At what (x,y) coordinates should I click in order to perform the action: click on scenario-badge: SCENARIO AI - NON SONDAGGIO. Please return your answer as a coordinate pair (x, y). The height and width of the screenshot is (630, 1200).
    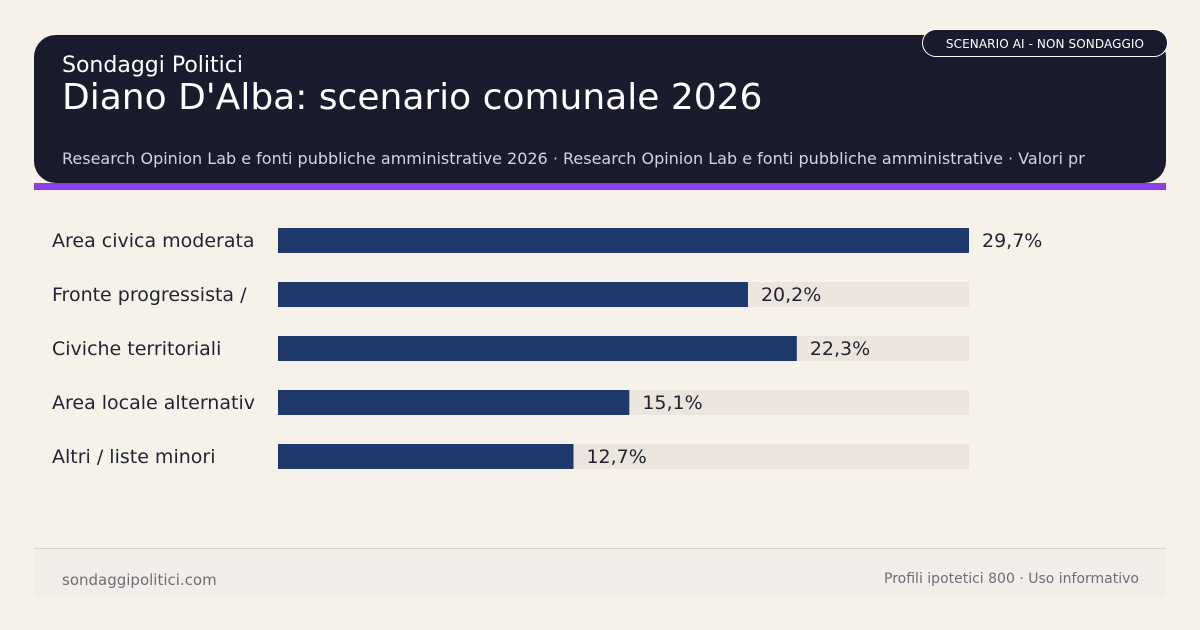
    Looking at the image, I should click on (1045, 43).